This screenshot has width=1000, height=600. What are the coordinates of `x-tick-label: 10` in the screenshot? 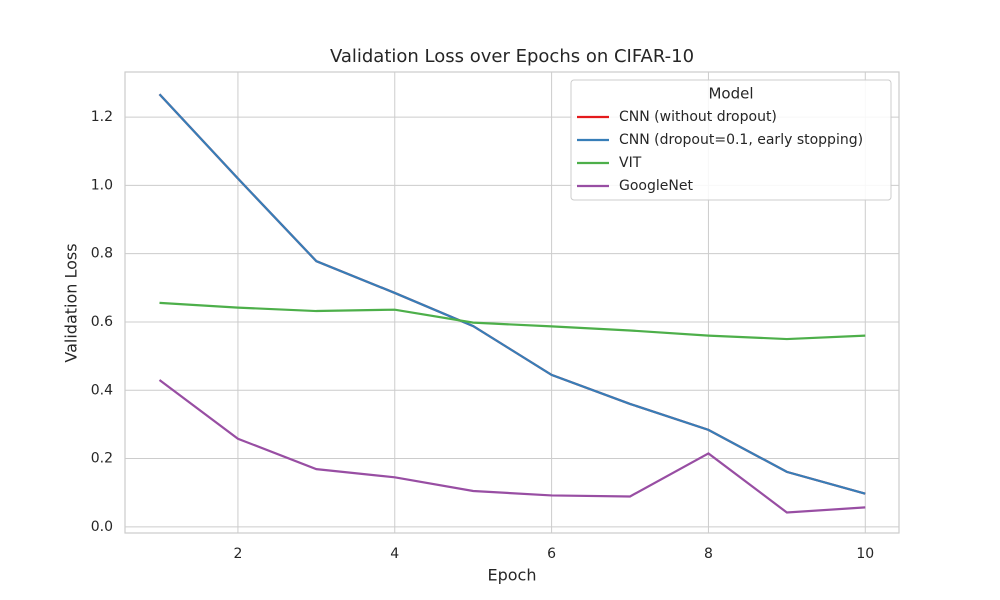 It's located at (865, 554).